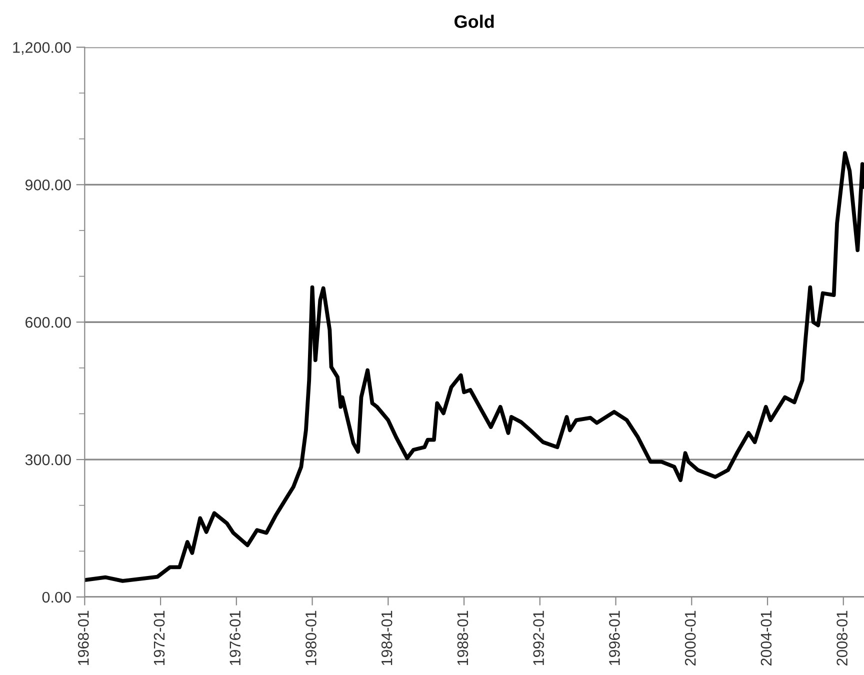  I want to click on x-tick-label: 1972-01, so click(159, 638).